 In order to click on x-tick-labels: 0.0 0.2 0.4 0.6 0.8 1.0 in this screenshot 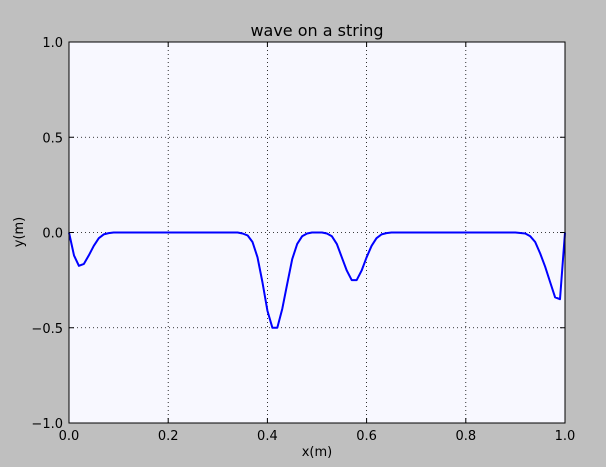, I will do `click(317, 436)`.